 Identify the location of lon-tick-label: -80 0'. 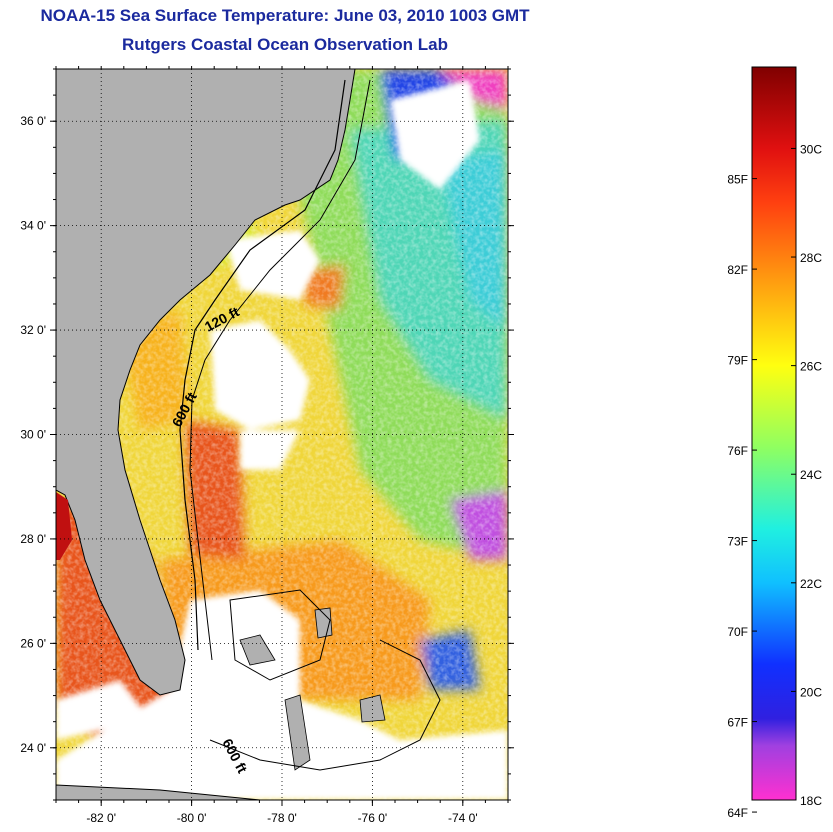
(192, 818).